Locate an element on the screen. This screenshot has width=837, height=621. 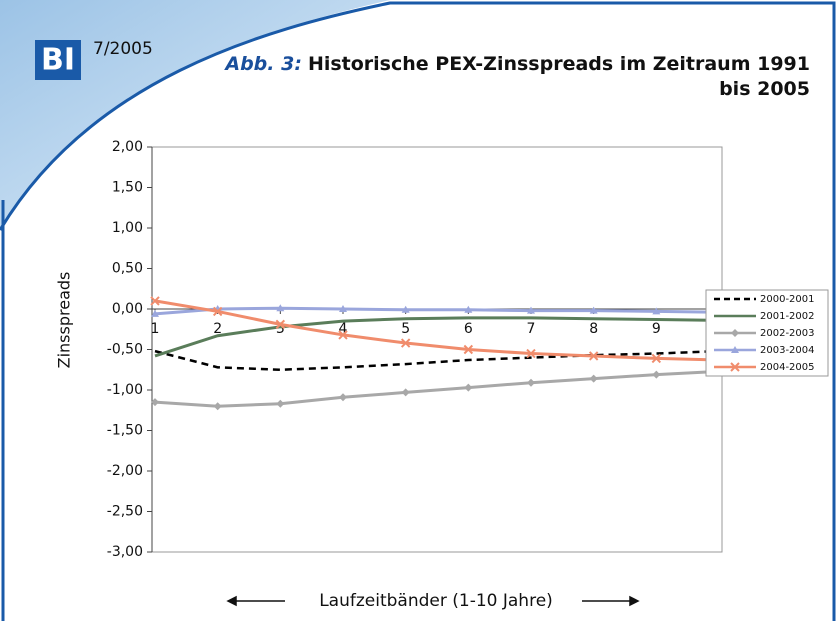
y-tick-label: -1,50 is located at coordinates (125, 431).